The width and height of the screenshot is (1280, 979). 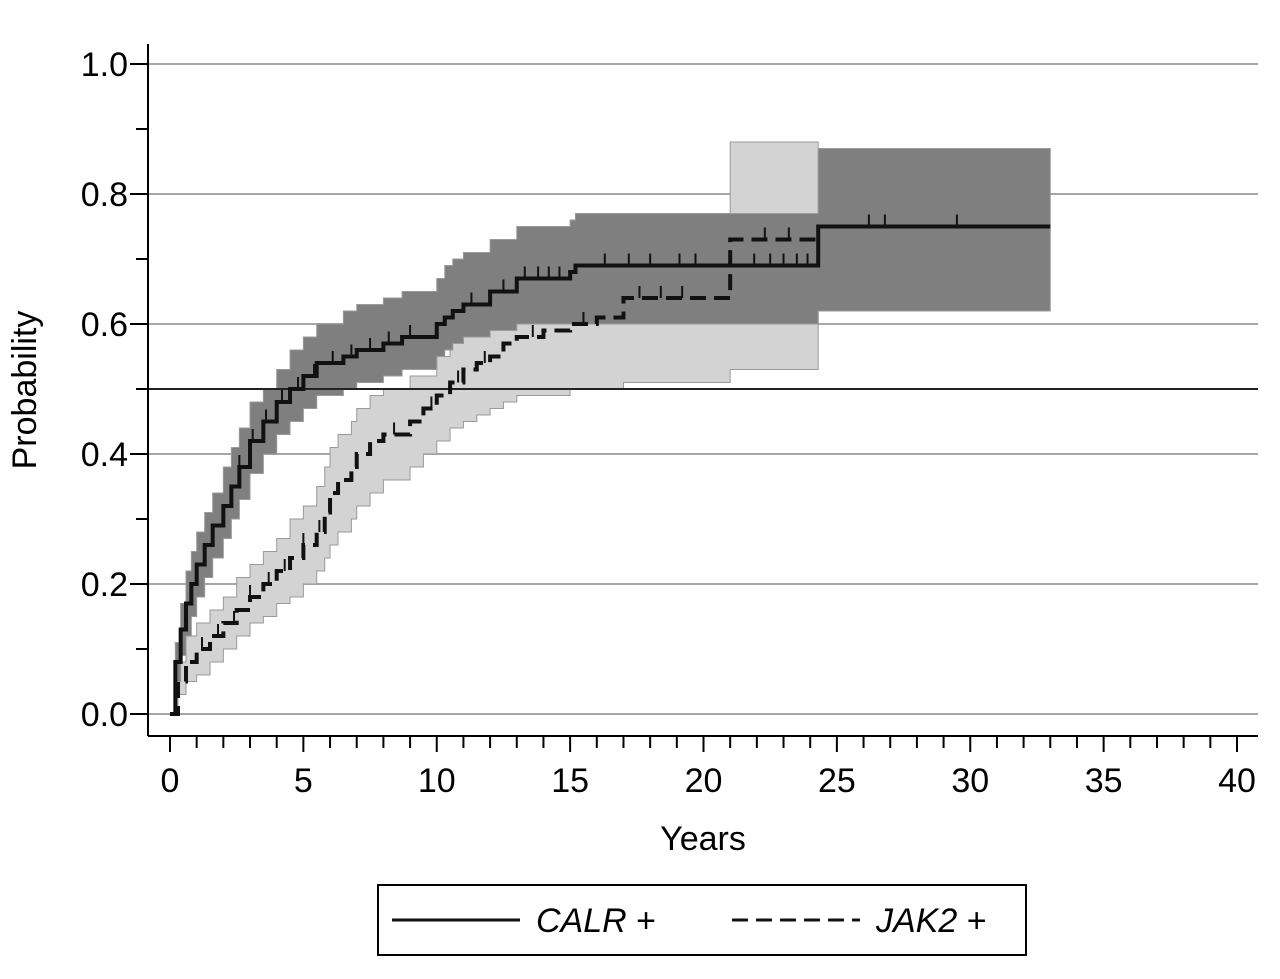 What do you see at coordinates (25, 390) in the screenshot?
I see `y-axis-title: Probability` at bounding box center [25, 390].